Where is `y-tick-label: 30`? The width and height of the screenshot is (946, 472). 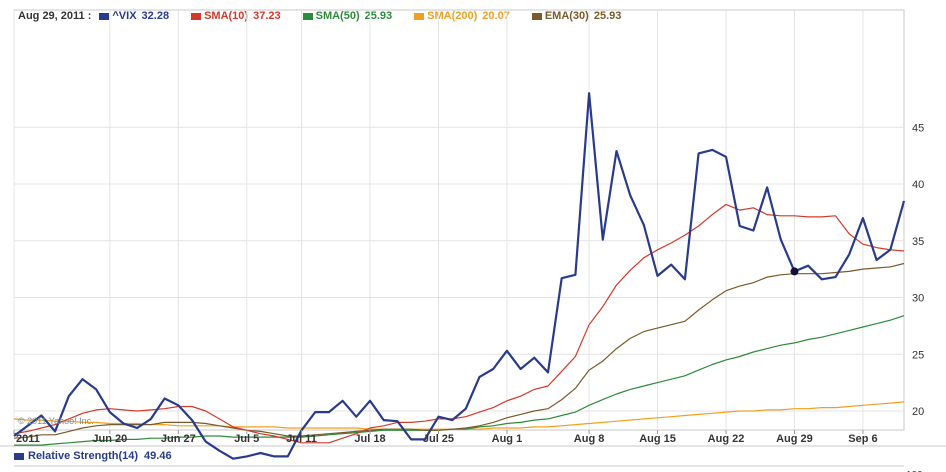
y-tick-label: 30 is located at coordinates (918, 299).